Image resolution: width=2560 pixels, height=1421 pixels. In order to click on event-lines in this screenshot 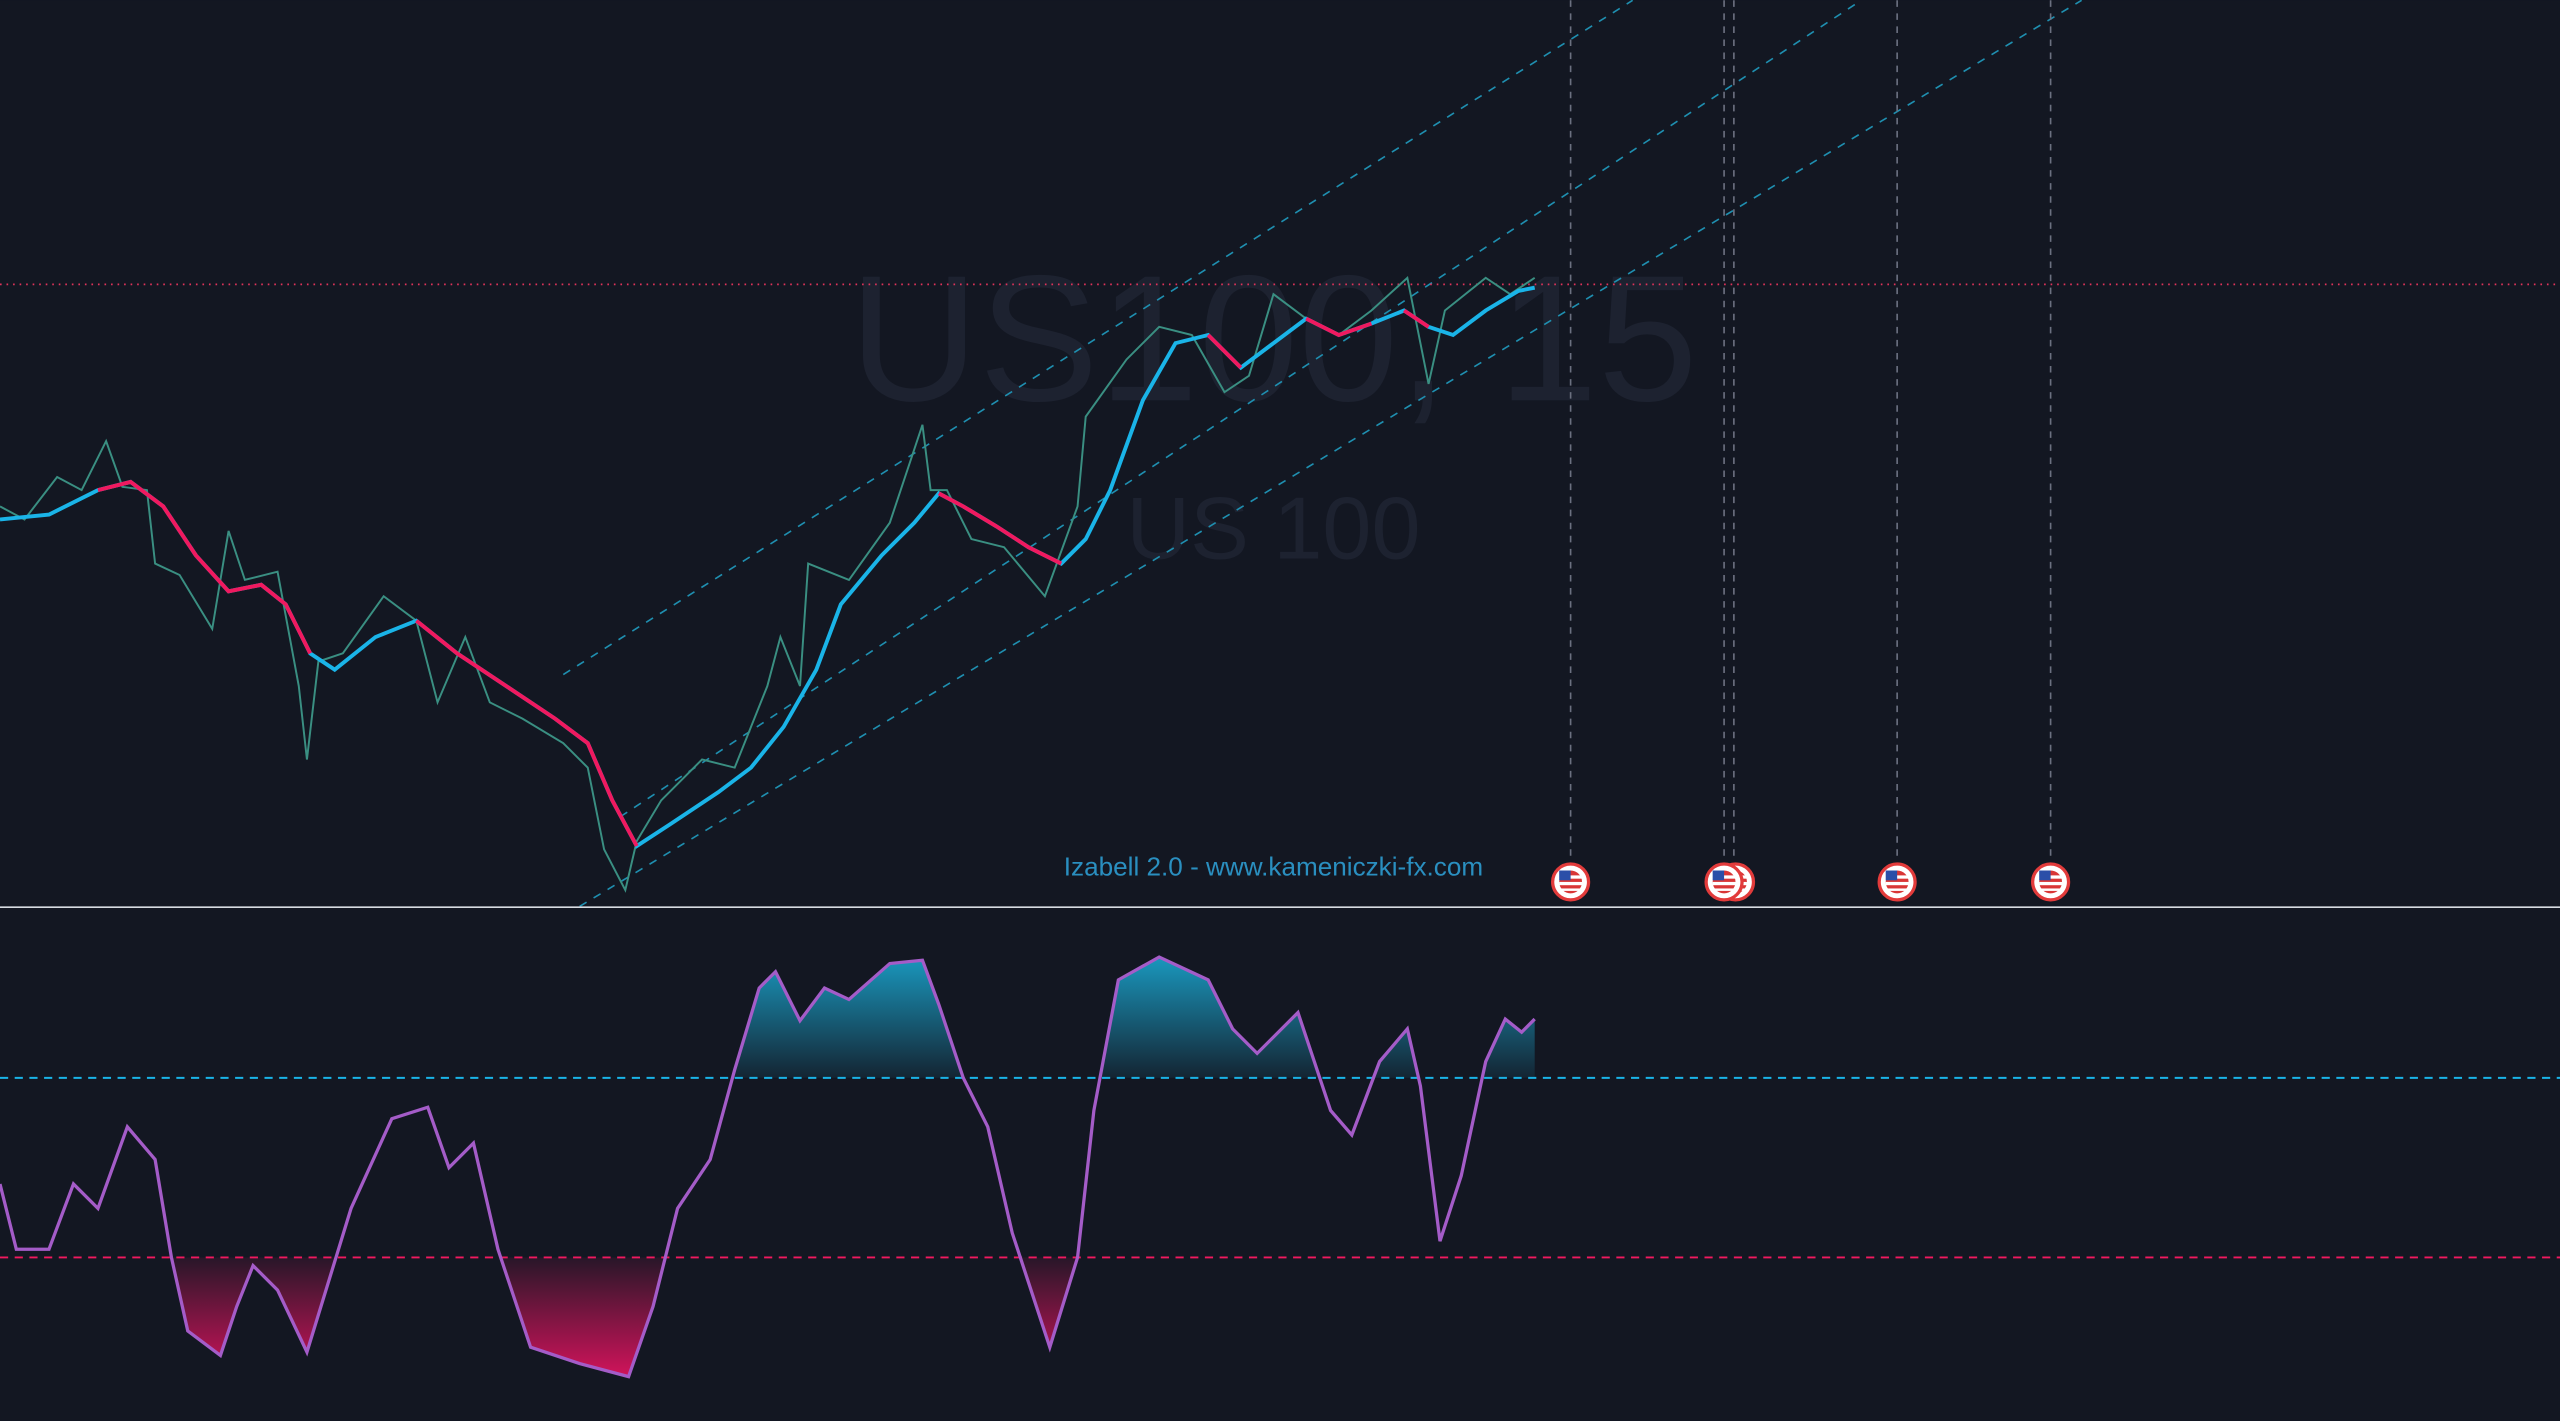, I will do `click(1810, 431)`.